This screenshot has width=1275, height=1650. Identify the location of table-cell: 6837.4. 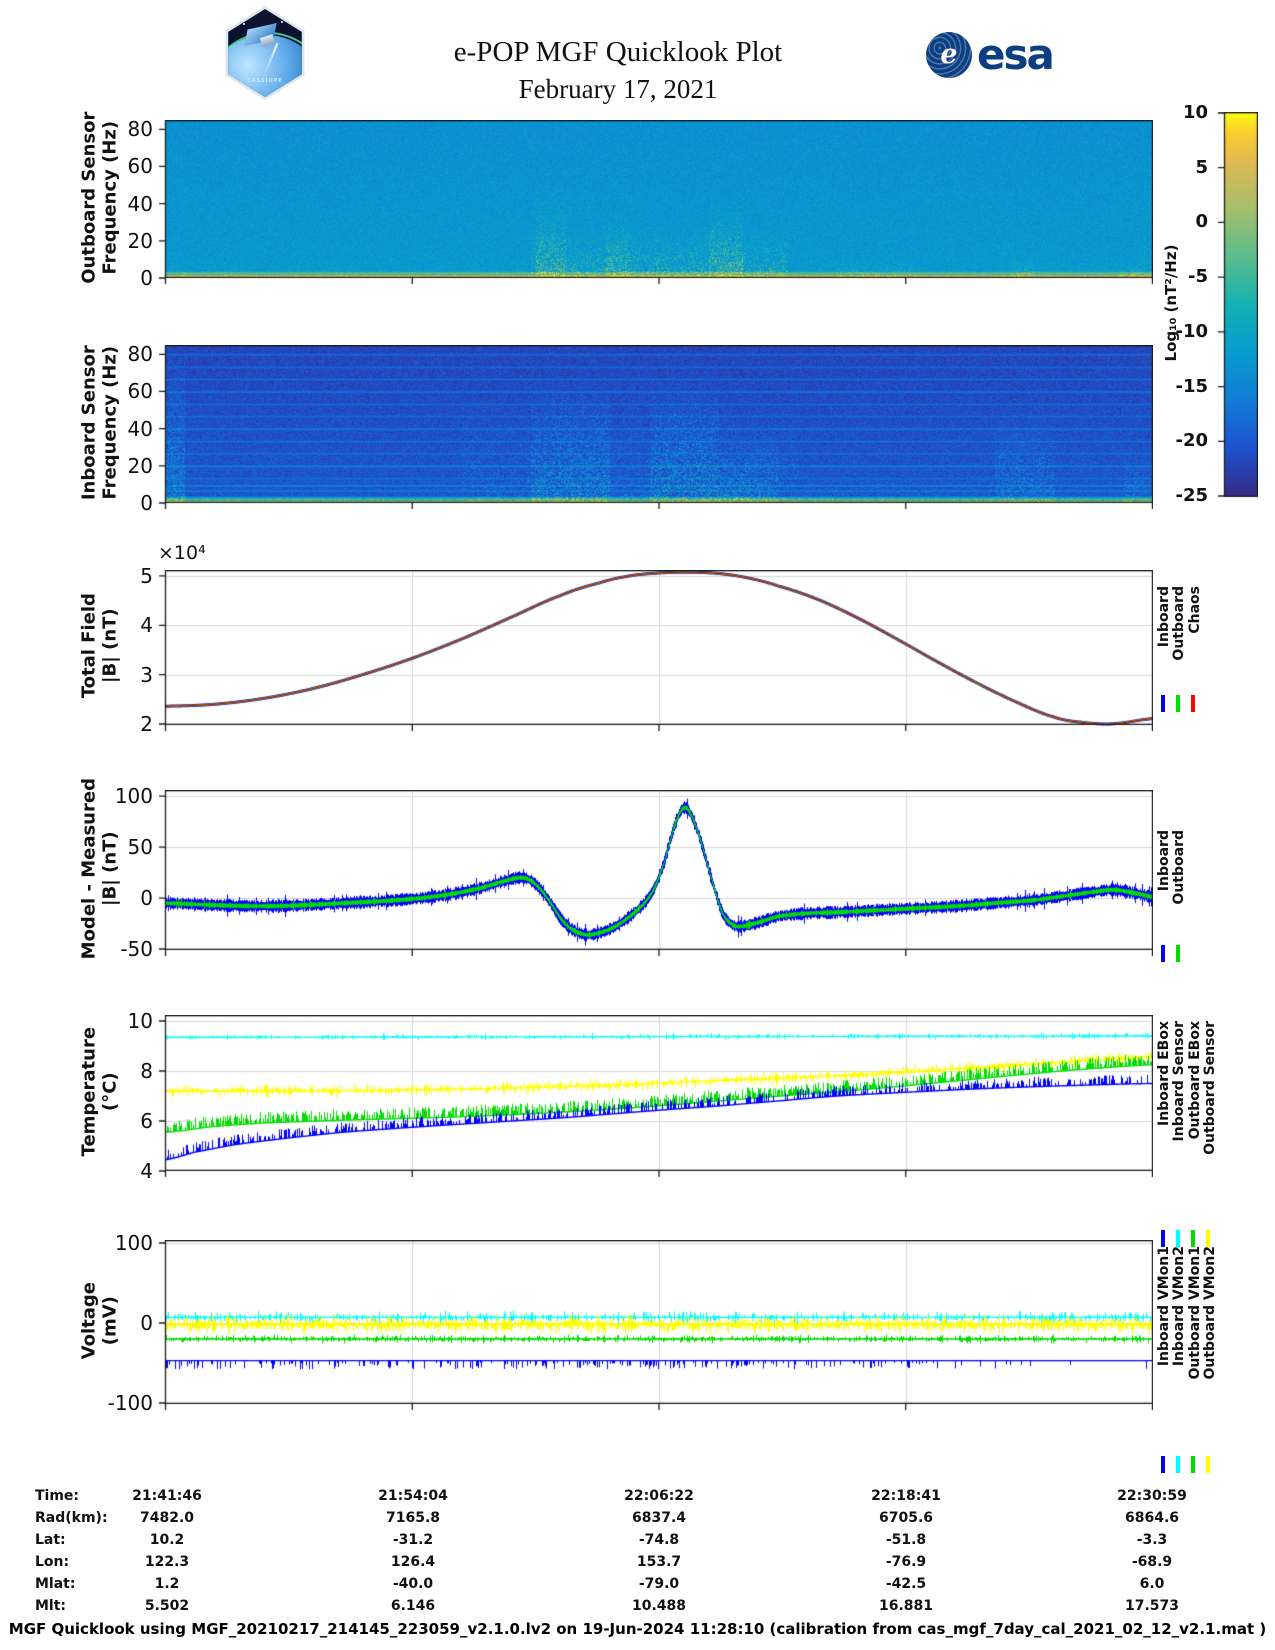
(659, 1518).